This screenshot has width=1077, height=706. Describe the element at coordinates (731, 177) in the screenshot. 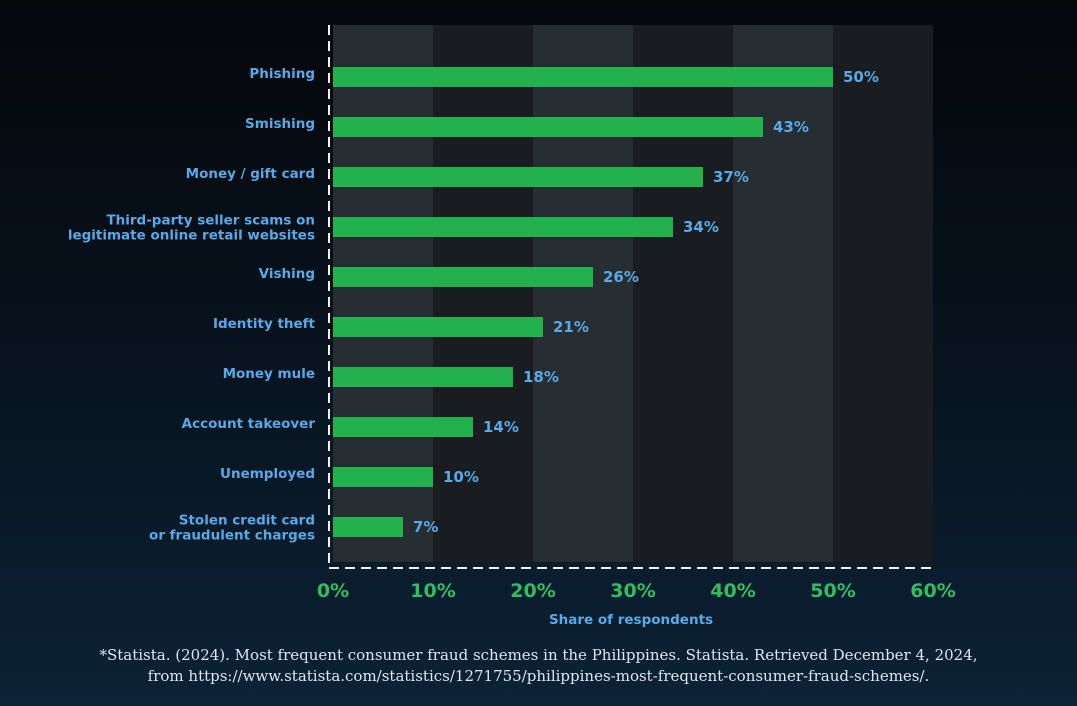

I see `value-label: 37%` at that location.